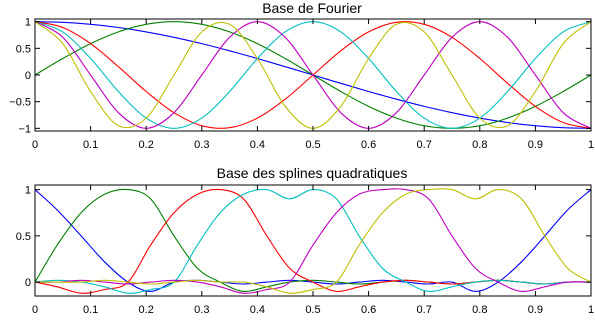 This screenshot has width=595, height=320. I want to click on spline-x-tick-label: 0.8, so click(479, 310).